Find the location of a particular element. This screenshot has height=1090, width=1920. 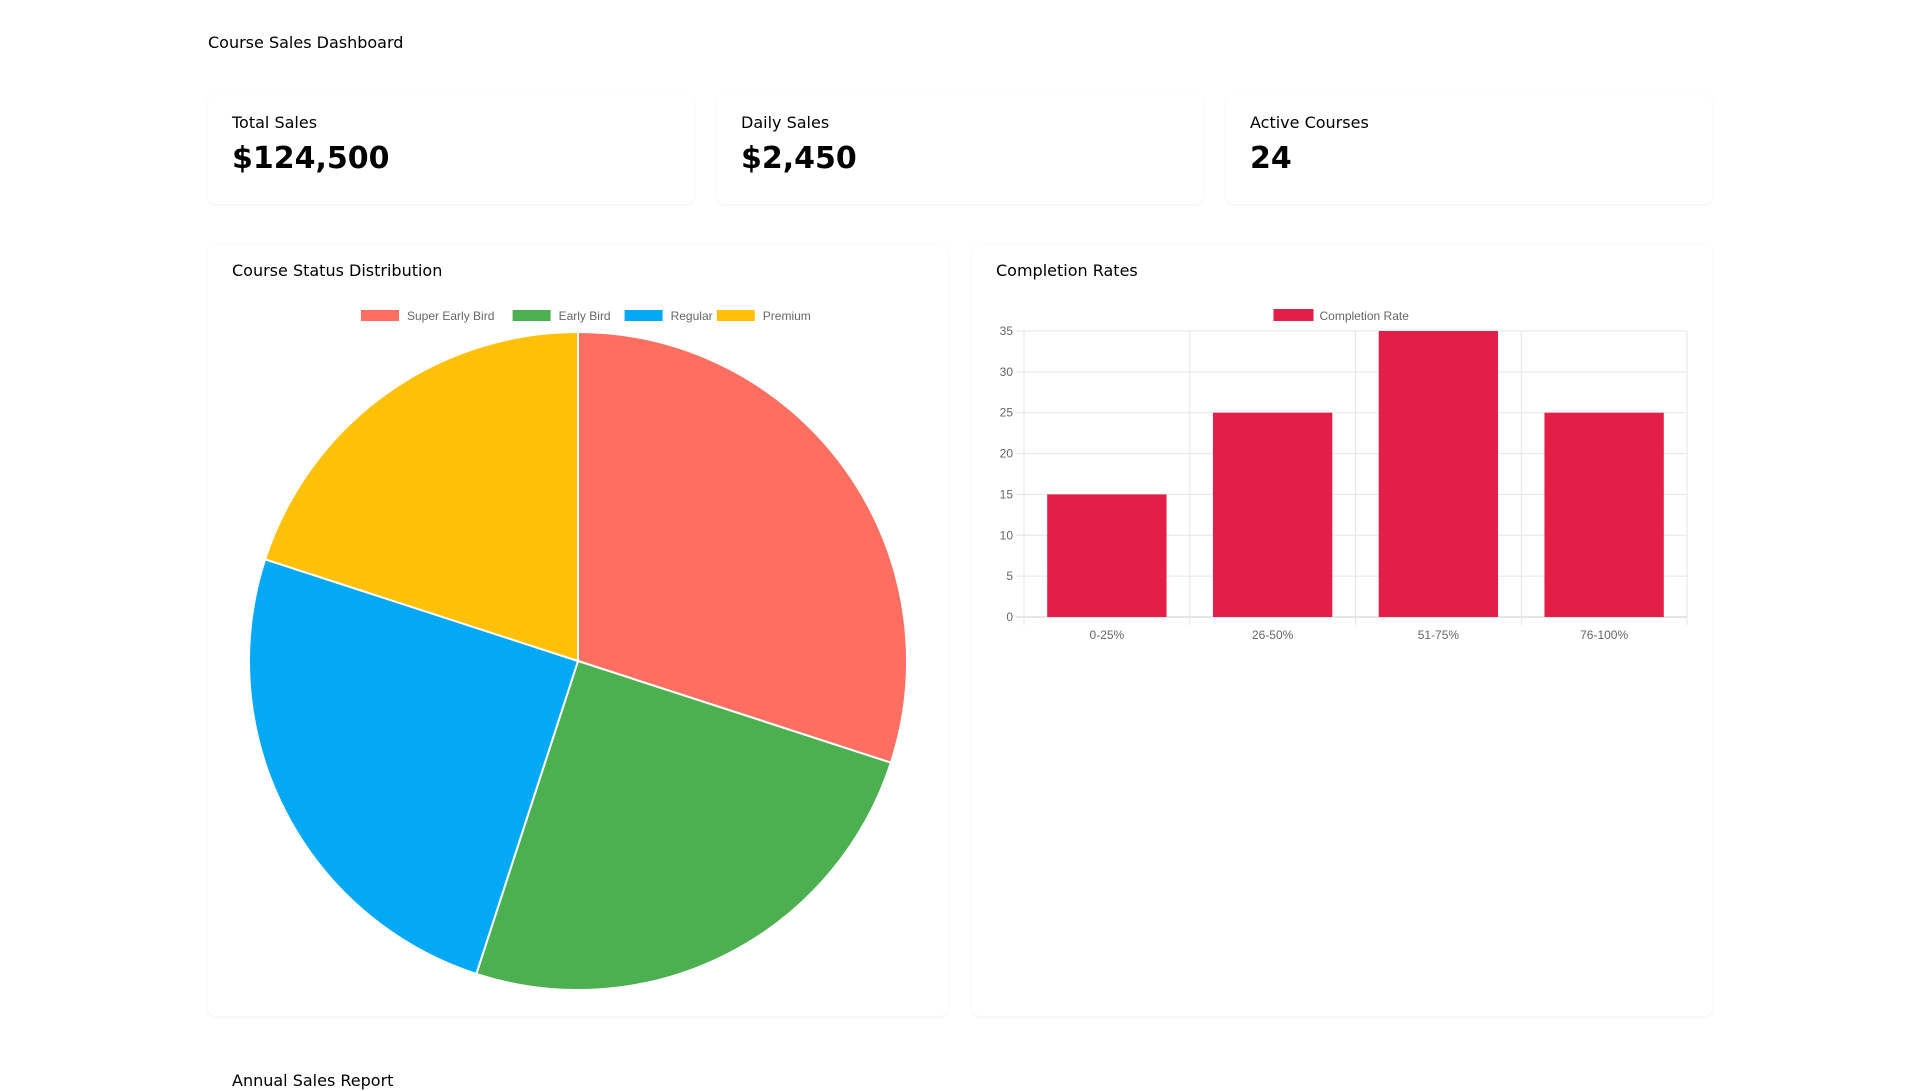

bar-51-75% is located at coordinates (1438, 474).